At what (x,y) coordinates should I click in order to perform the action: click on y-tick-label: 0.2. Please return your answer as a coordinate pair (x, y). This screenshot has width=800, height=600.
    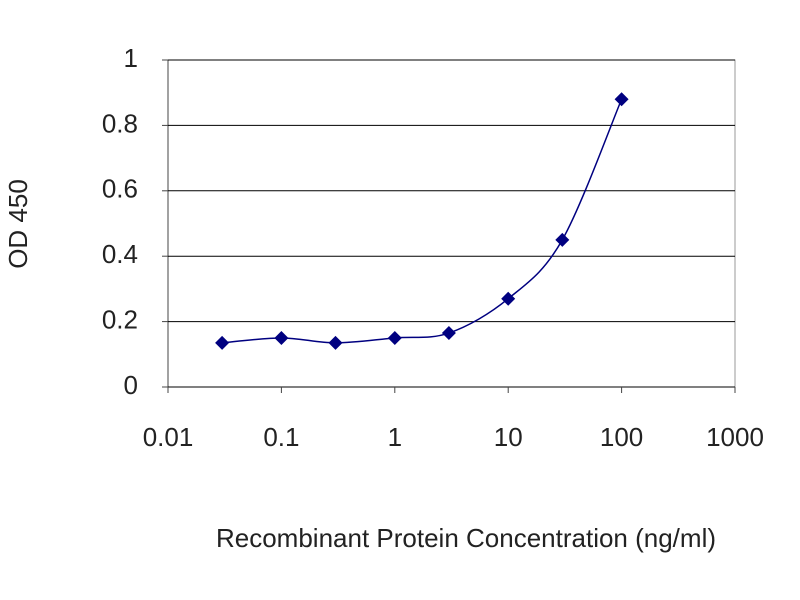
    Looking at the image, I should click on (120, 319).